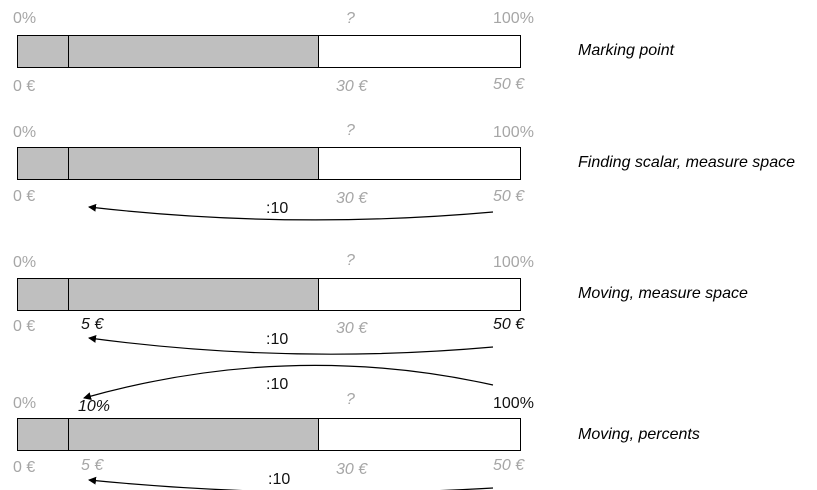 The image size is (817, 490). Describe the element at coordinates (663, 293) in the screenshot. I see `row3-caption: Moving, measure space` at that location.